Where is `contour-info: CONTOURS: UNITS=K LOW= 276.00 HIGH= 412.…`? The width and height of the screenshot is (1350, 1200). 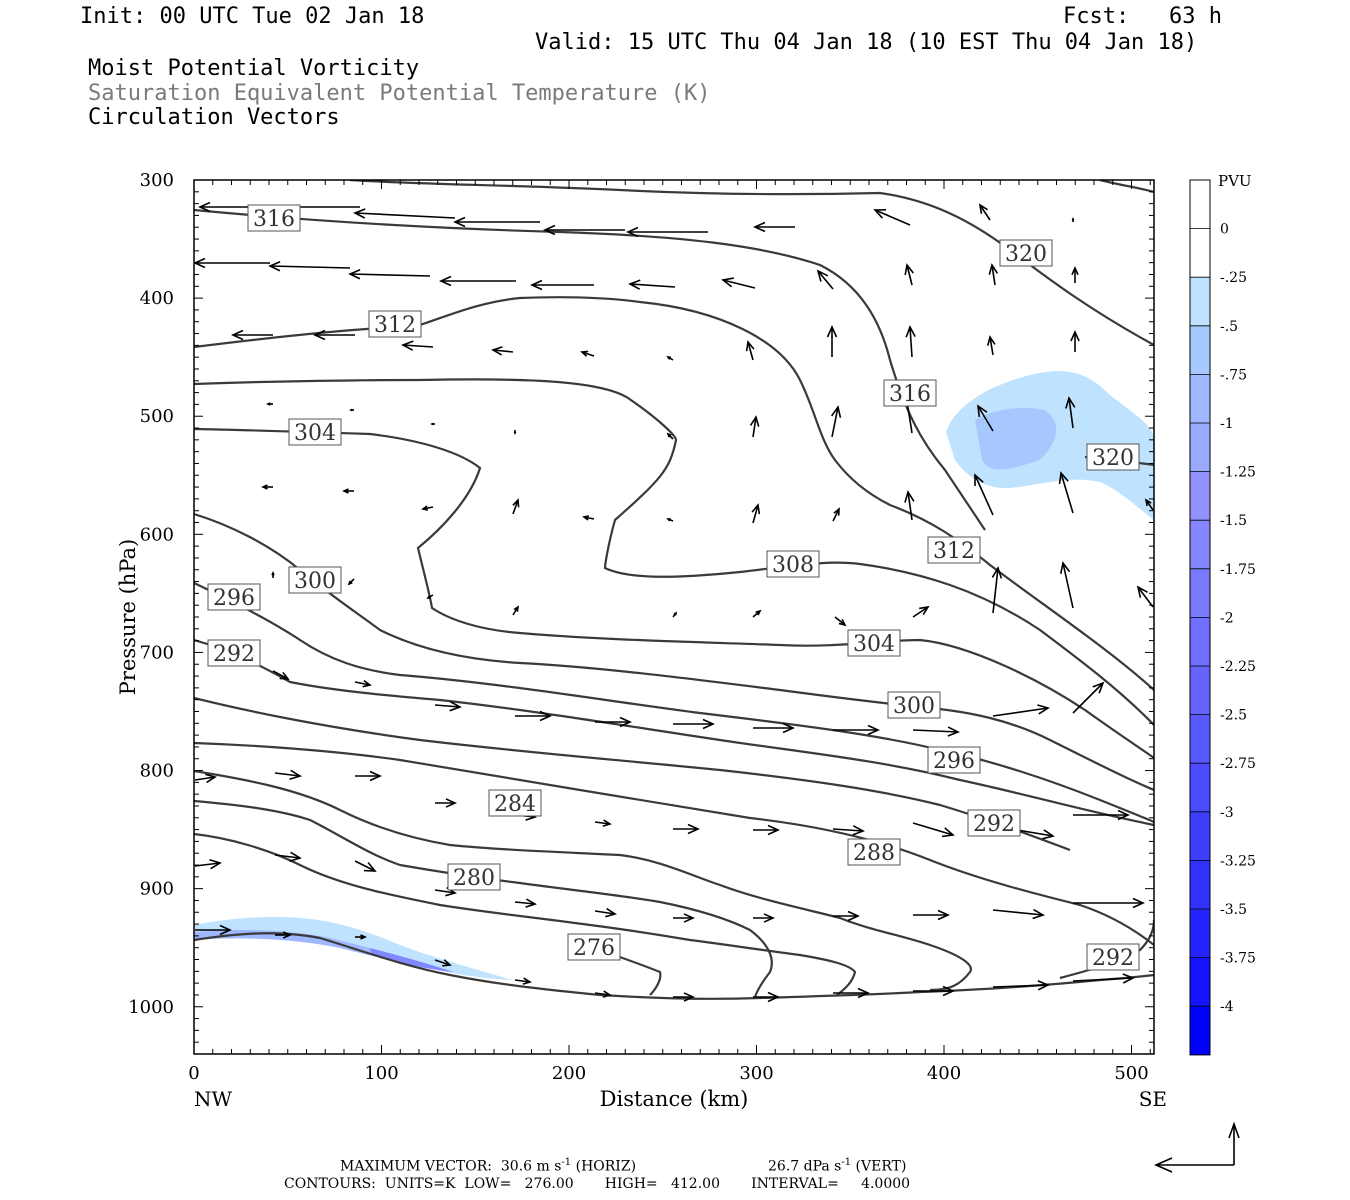
contour-info: CONTOURS: UNITS=K LOW= 276.00 HIGH= 412.… is located at coordinates (597, 1184).